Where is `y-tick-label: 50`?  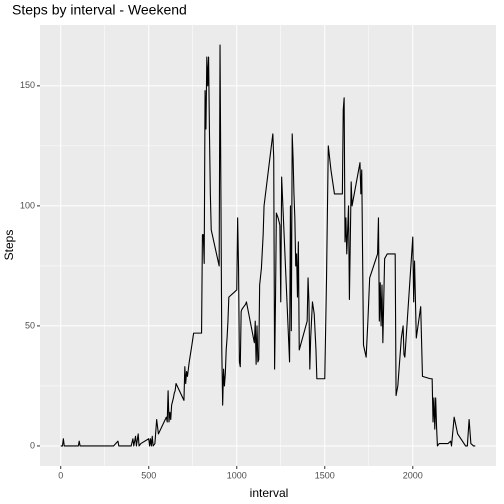 y-tick-label: 50 is located at coordinates (30, 325).